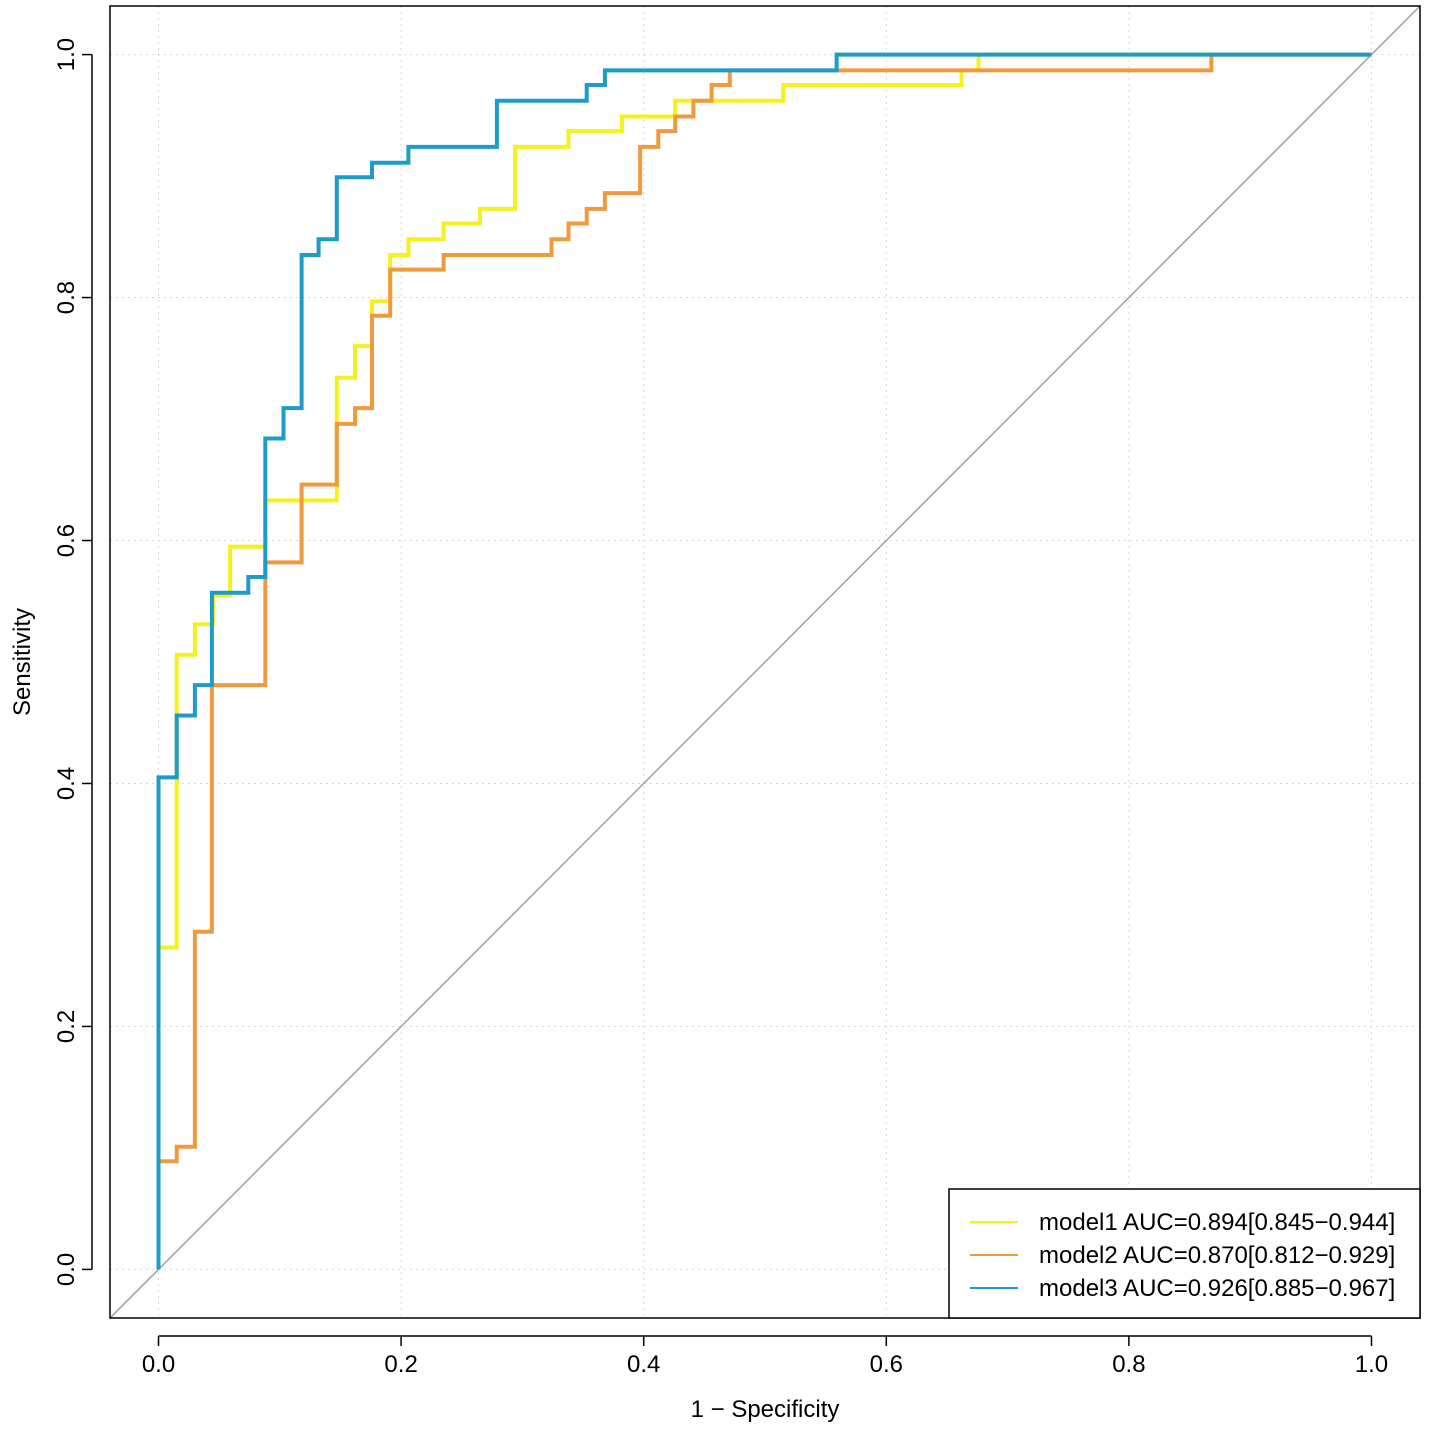 The width and height of the screenshot is (1429, 1432). What do you see at coordinates (886, 1364) in the screenshot?
I see `x-tick-label: 0.6` at bounding box center [886, 1364].